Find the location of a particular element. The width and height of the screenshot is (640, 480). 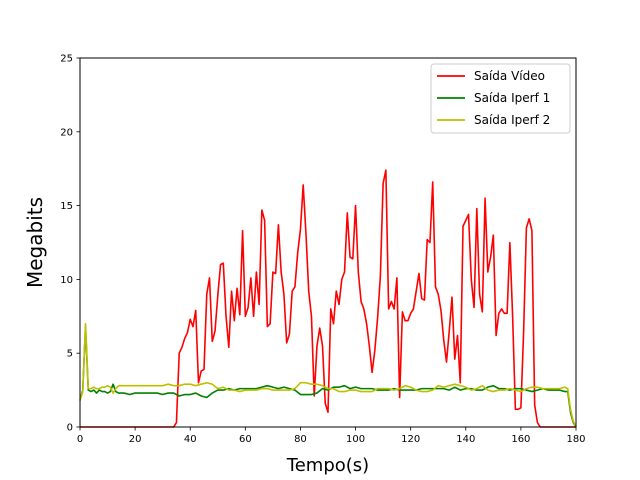

x-tick-label: 20 is located at coordinates (135, 439).